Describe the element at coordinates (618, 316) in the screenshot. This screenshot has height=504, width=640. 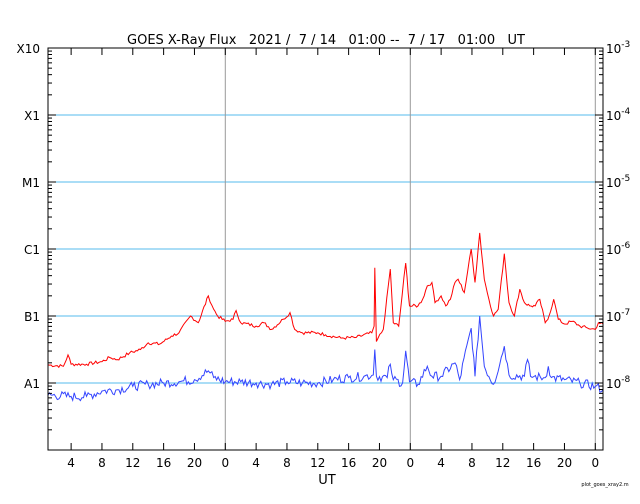
I see `y-right-label: 10-7` at that location.